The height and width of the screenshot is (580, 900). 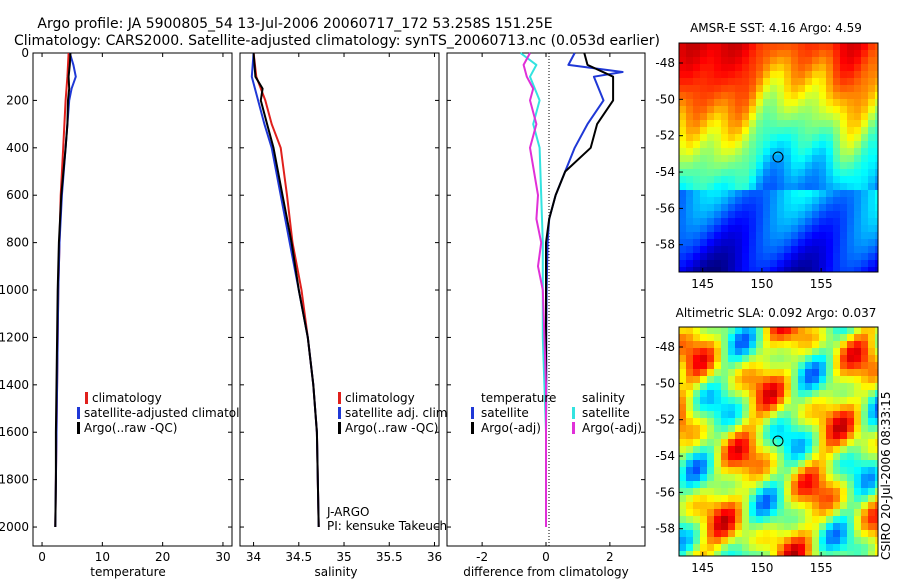 What do you see at coordinates (761, 568) in the screenshot?
I see `x-tick-label: 150` at bounding box center [761, 568].